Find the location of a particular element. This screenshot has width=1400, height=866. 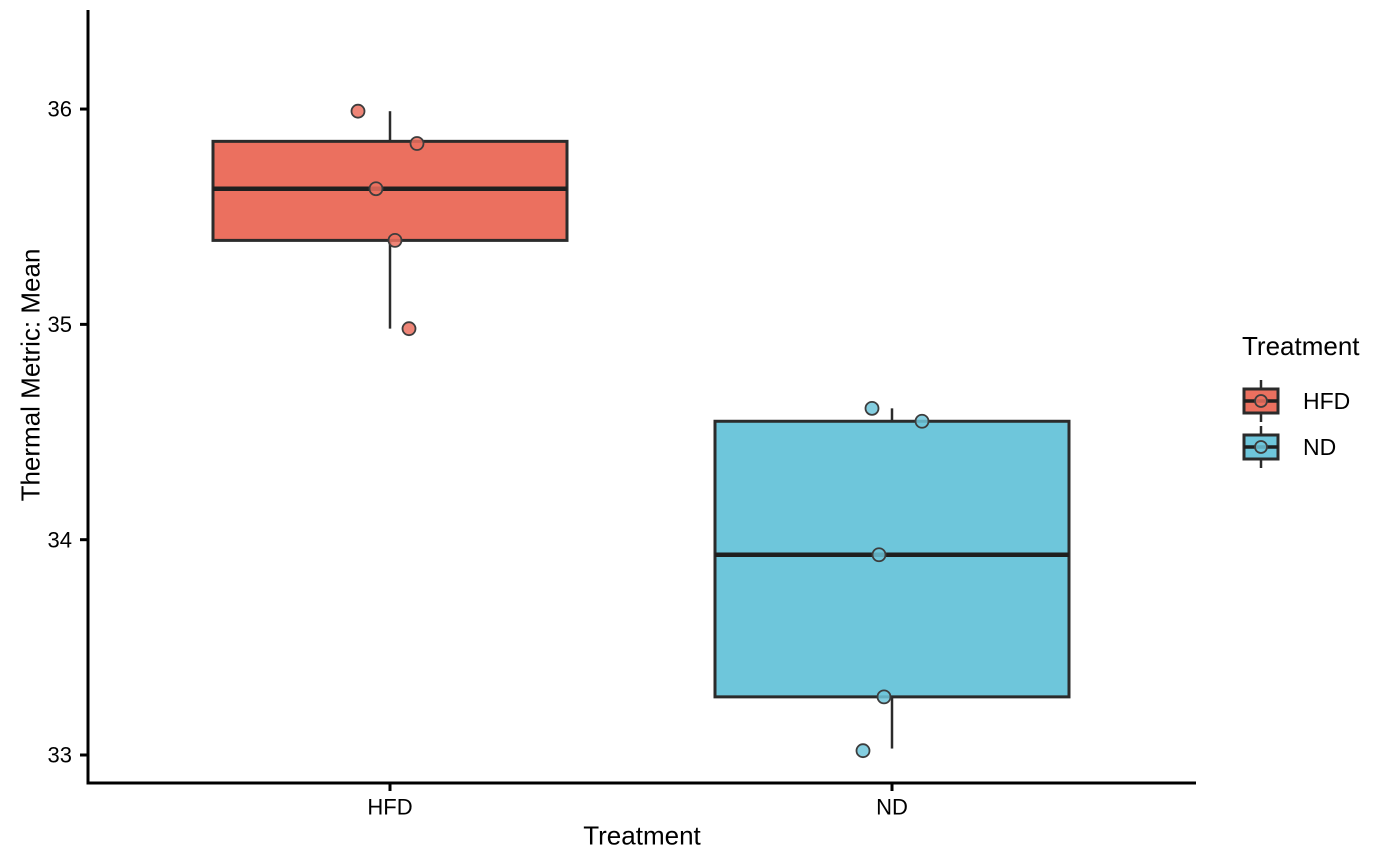

y-tick-label: 35 is located at coordinates (60, 324).